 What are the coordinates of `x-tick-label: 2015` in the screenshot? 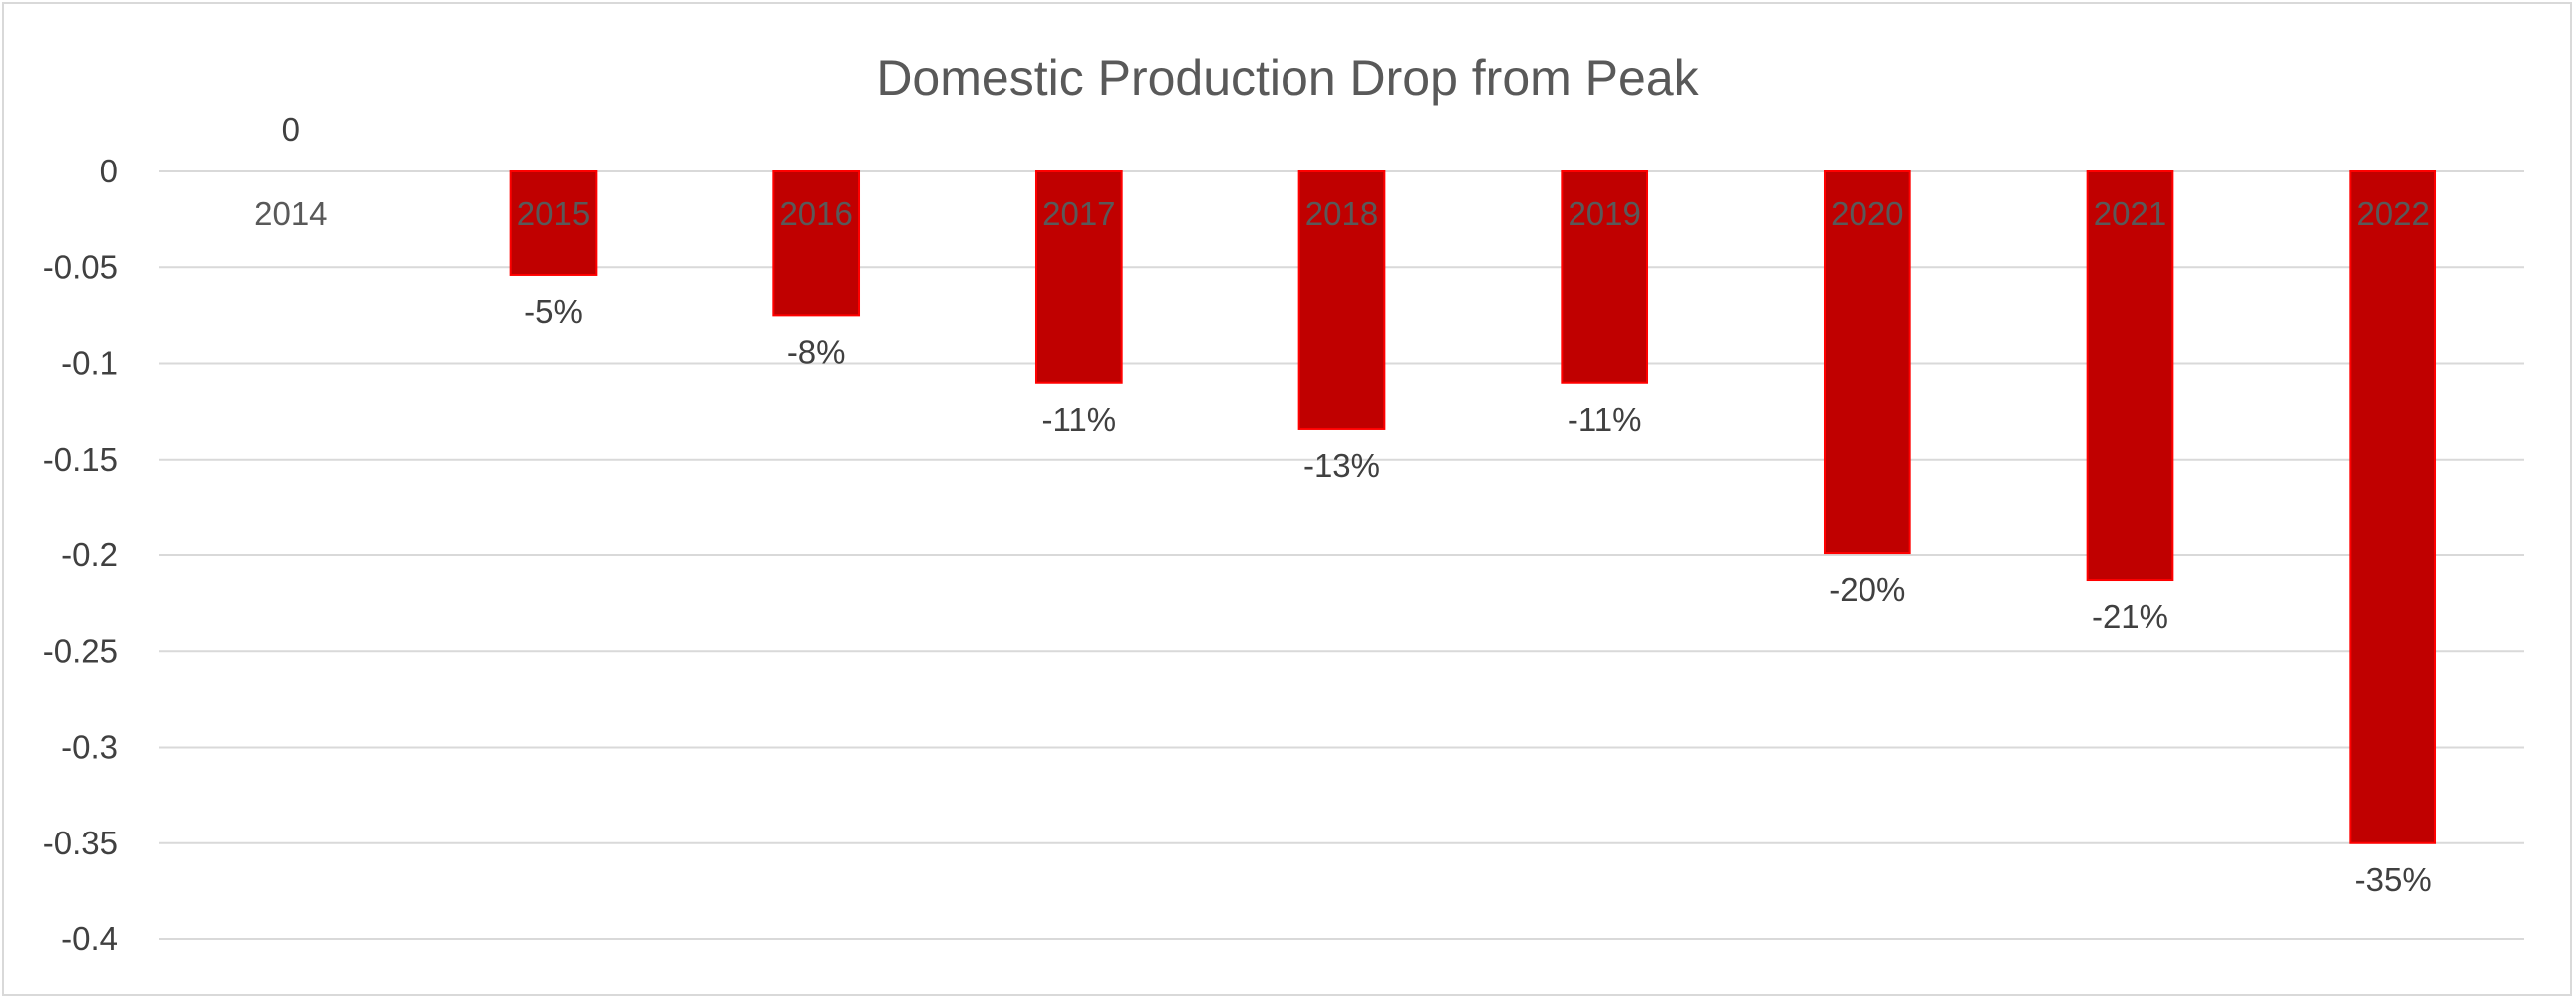 It's located at (553, 213).